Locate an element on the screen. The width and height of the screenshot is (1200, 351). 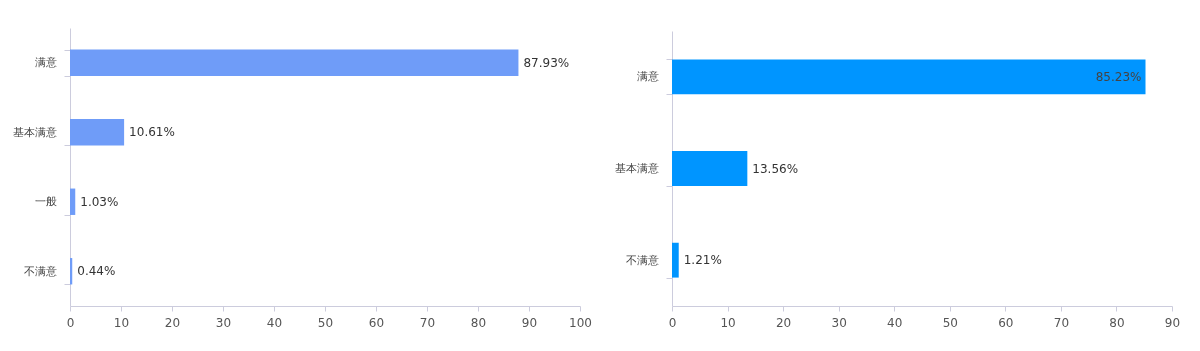
data-label: 13.56% is located at coordinates (775, 168).